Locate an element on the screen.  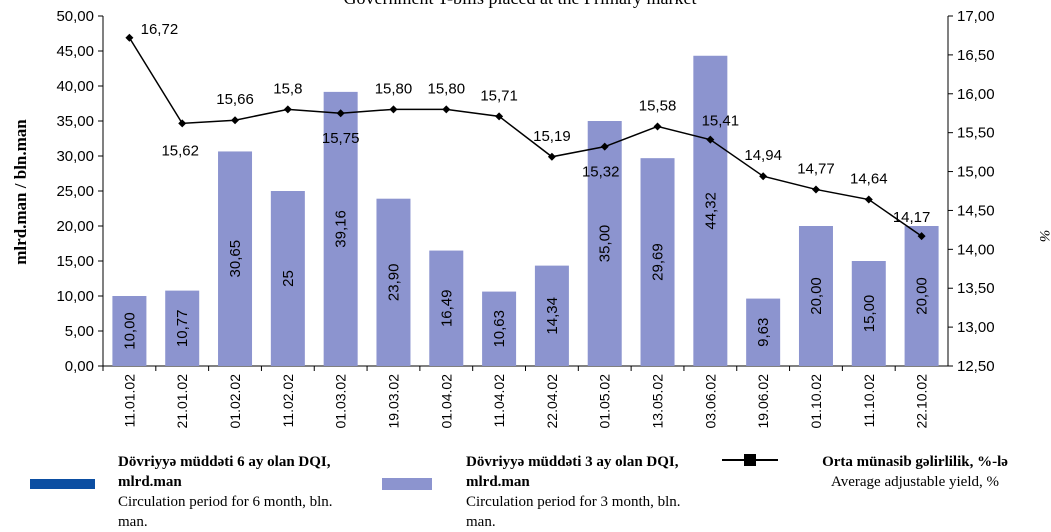
line-value-label: 14,17 is located at coordinates (912, 217).